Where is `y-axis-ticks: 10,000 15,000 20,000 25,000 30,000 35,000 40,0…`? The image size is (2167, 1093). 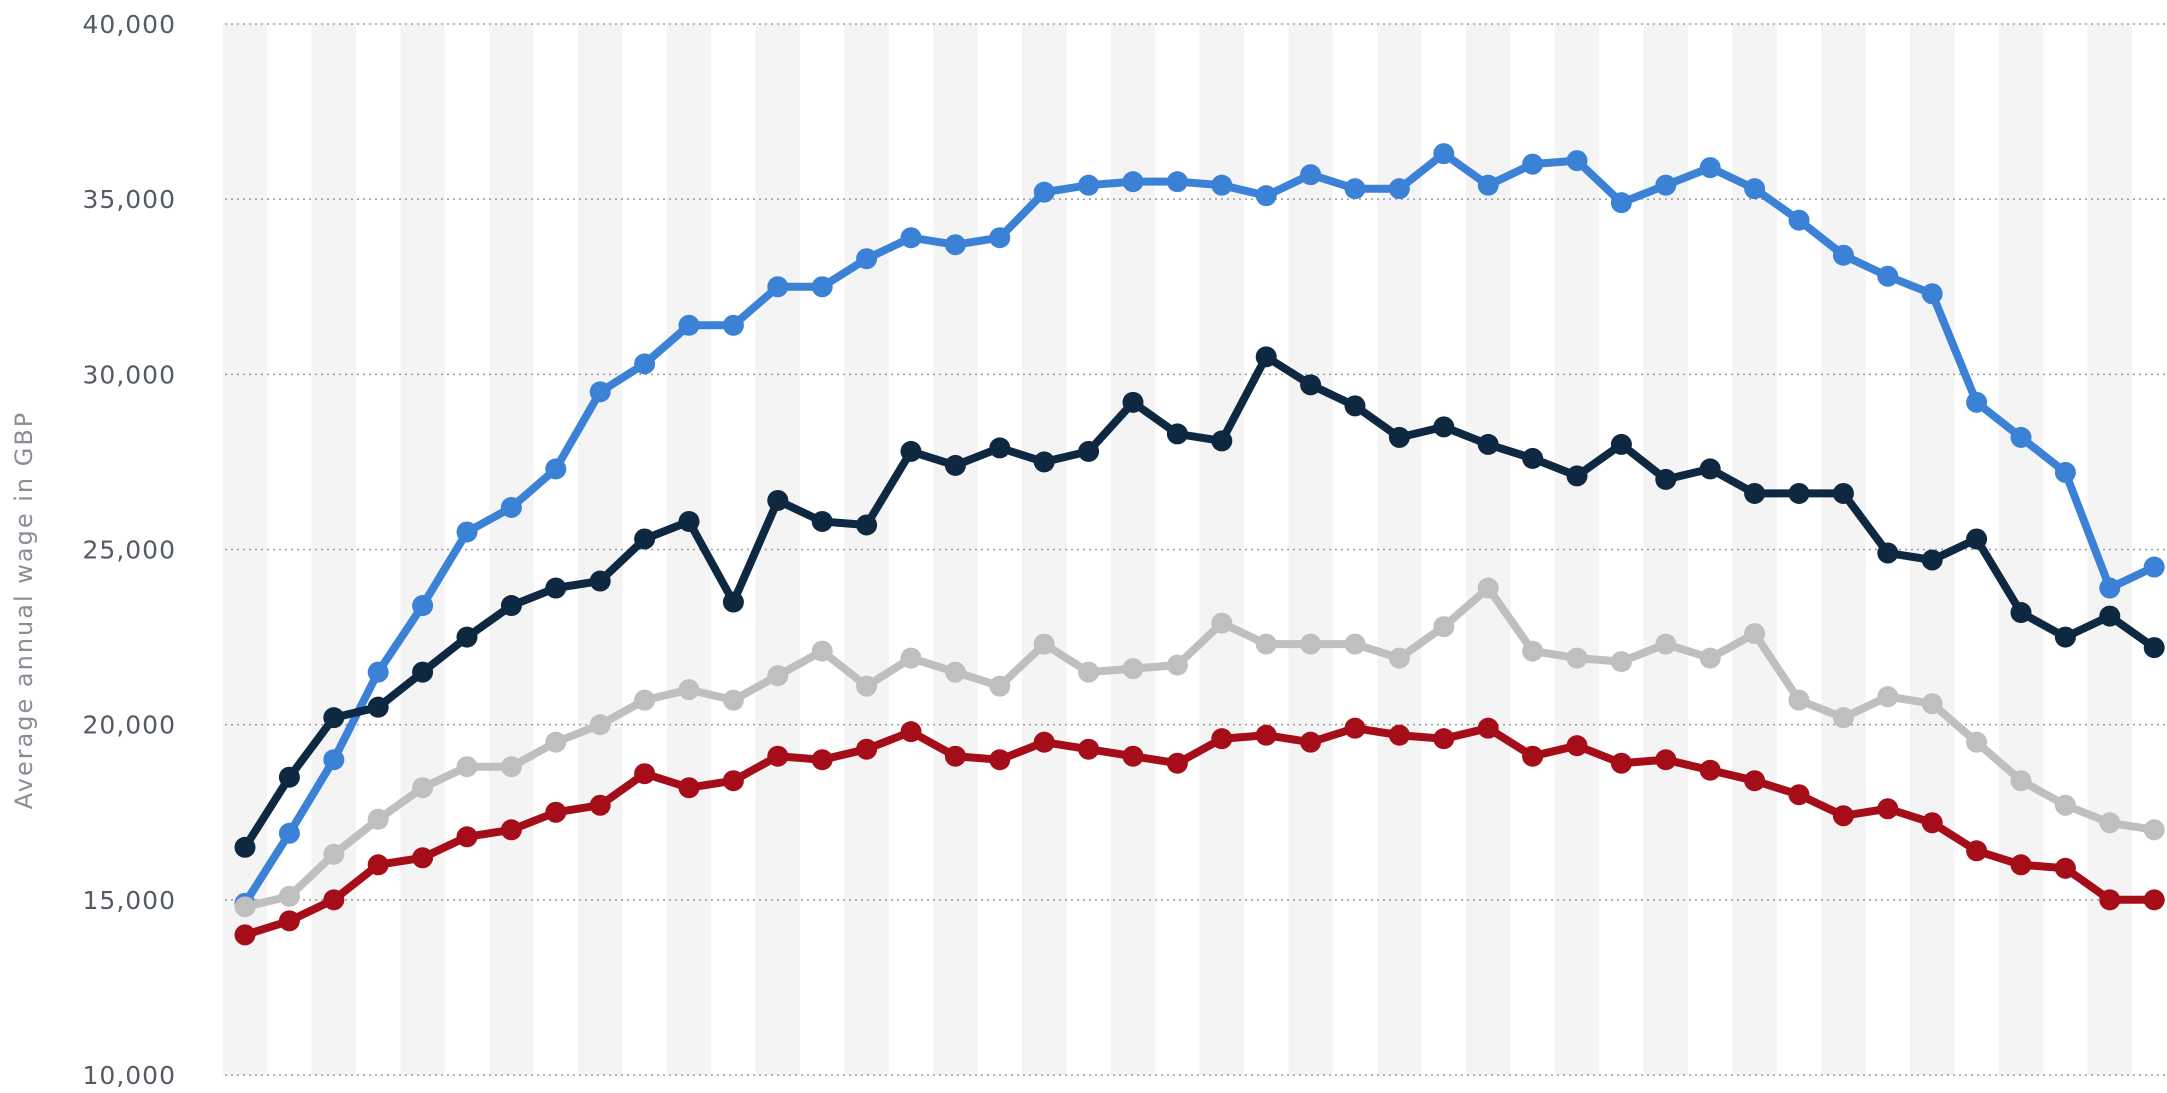 y-axis-ticks: 10,000 15,000 20,000 25,000 30,000 35,000 40,0… is located at coordinates (129, 550).